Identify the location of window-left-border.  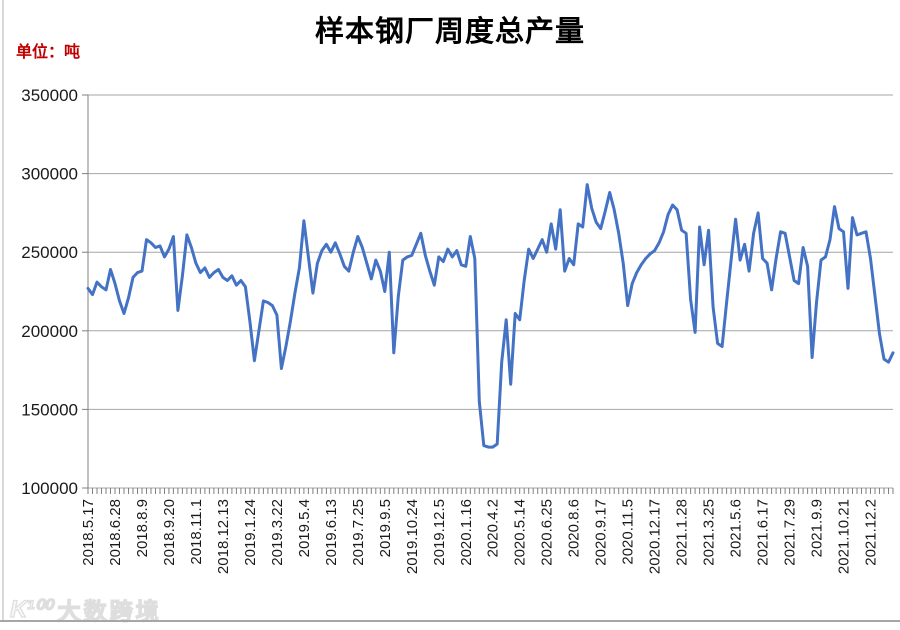
(3, 311).